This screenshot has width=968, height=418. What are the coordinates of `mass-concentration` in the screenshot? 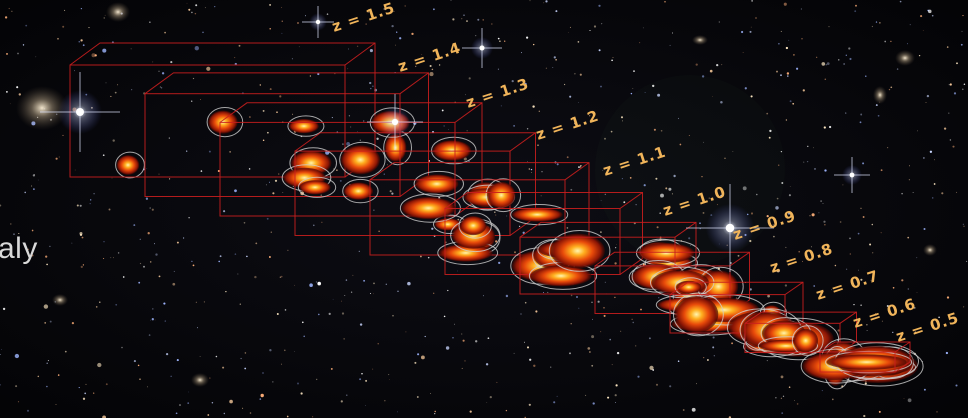 It's located at (395, 147).